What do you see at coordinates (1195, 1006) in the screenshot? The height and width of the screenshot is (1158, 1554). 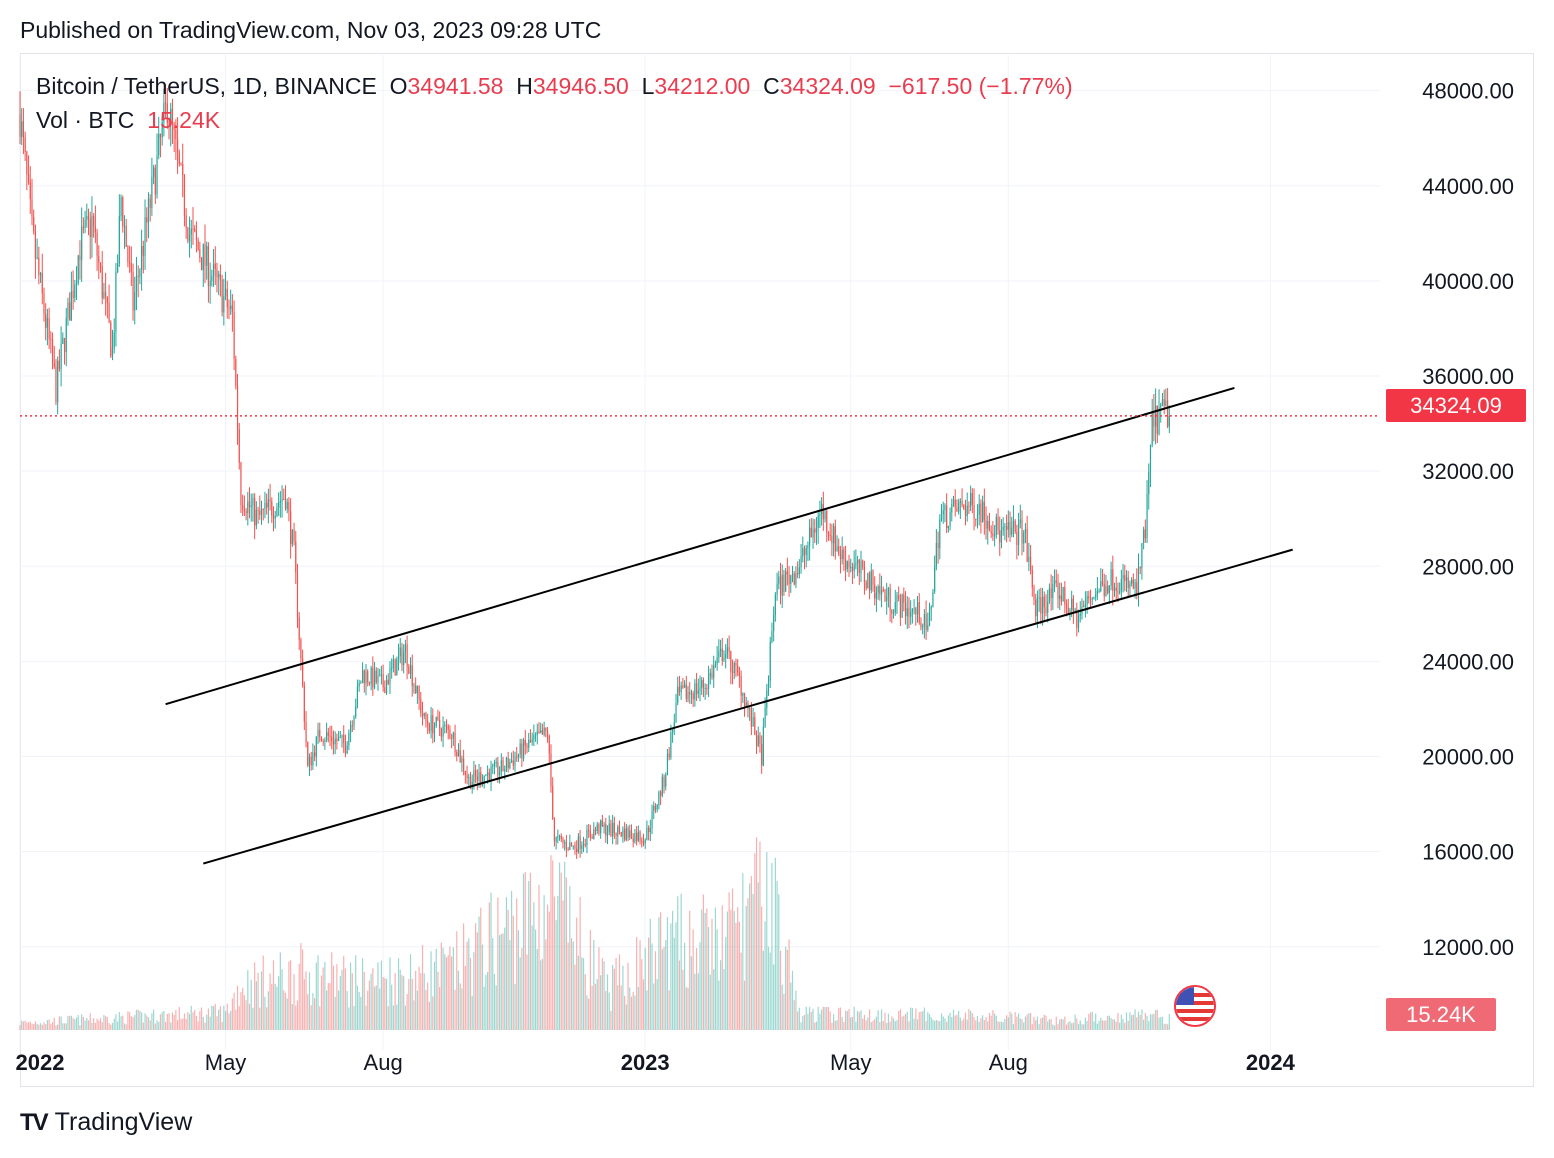 I see `us-flag-icon` at bounding box center [1195, 1006].